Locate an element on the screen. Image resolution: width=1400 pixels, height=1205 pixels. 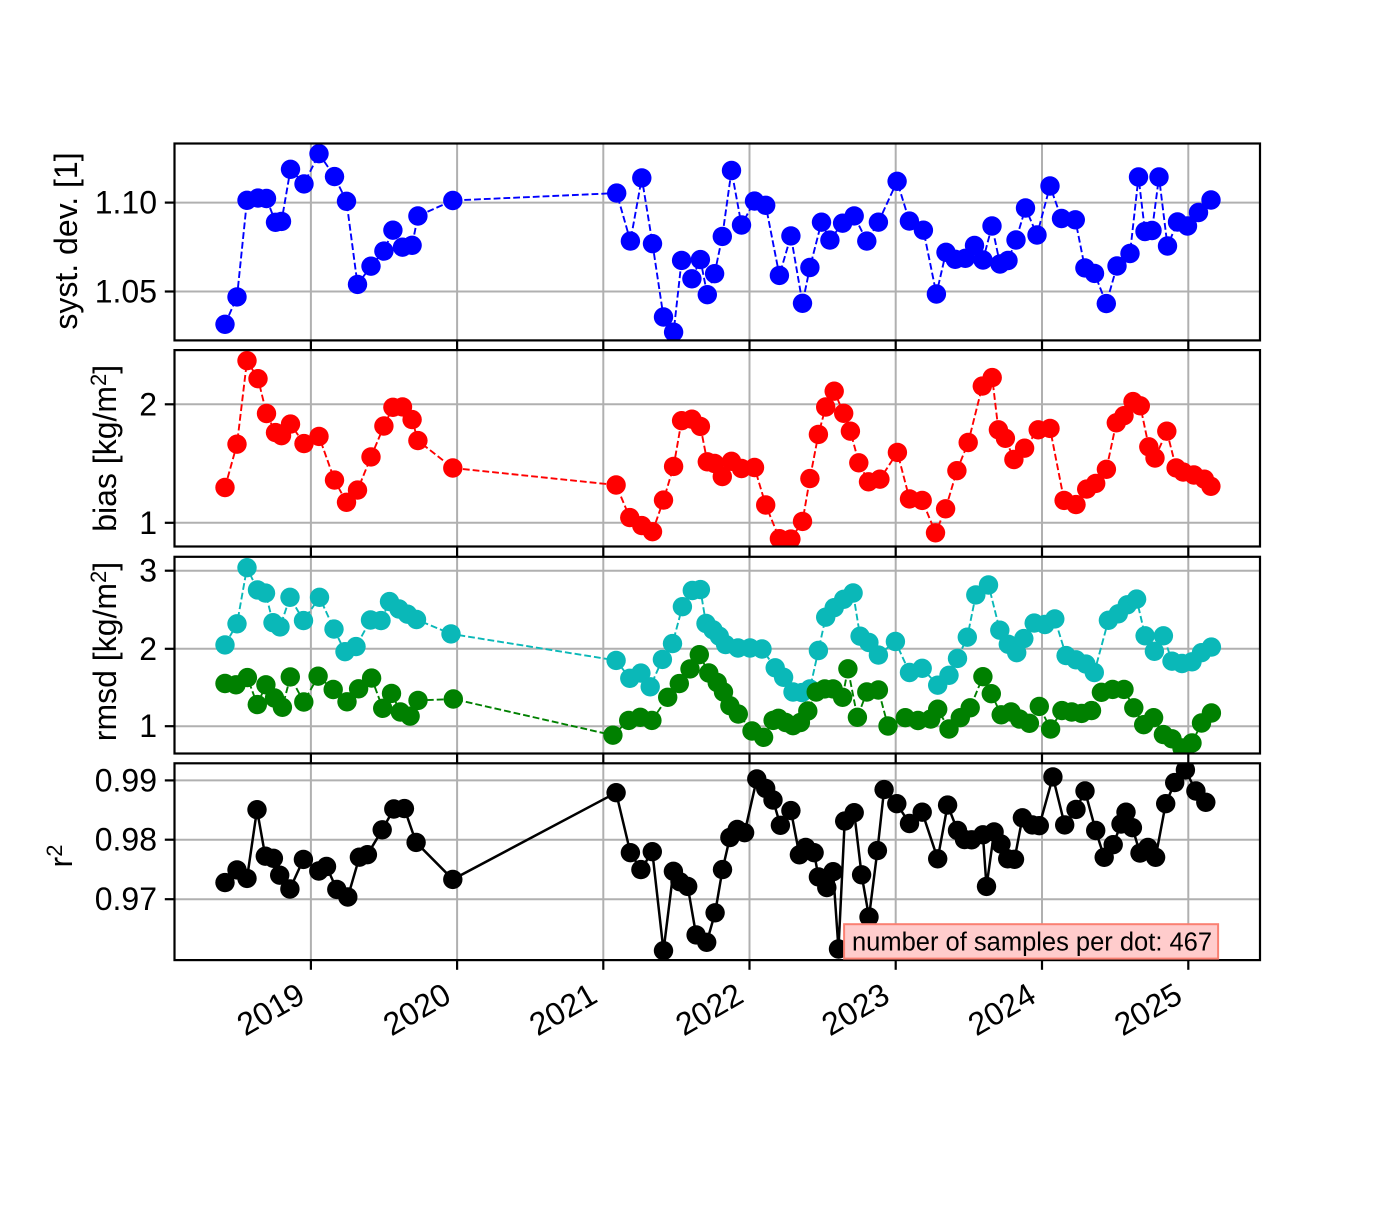
svg-text: 0.99 is located at coordinates (126, 780).